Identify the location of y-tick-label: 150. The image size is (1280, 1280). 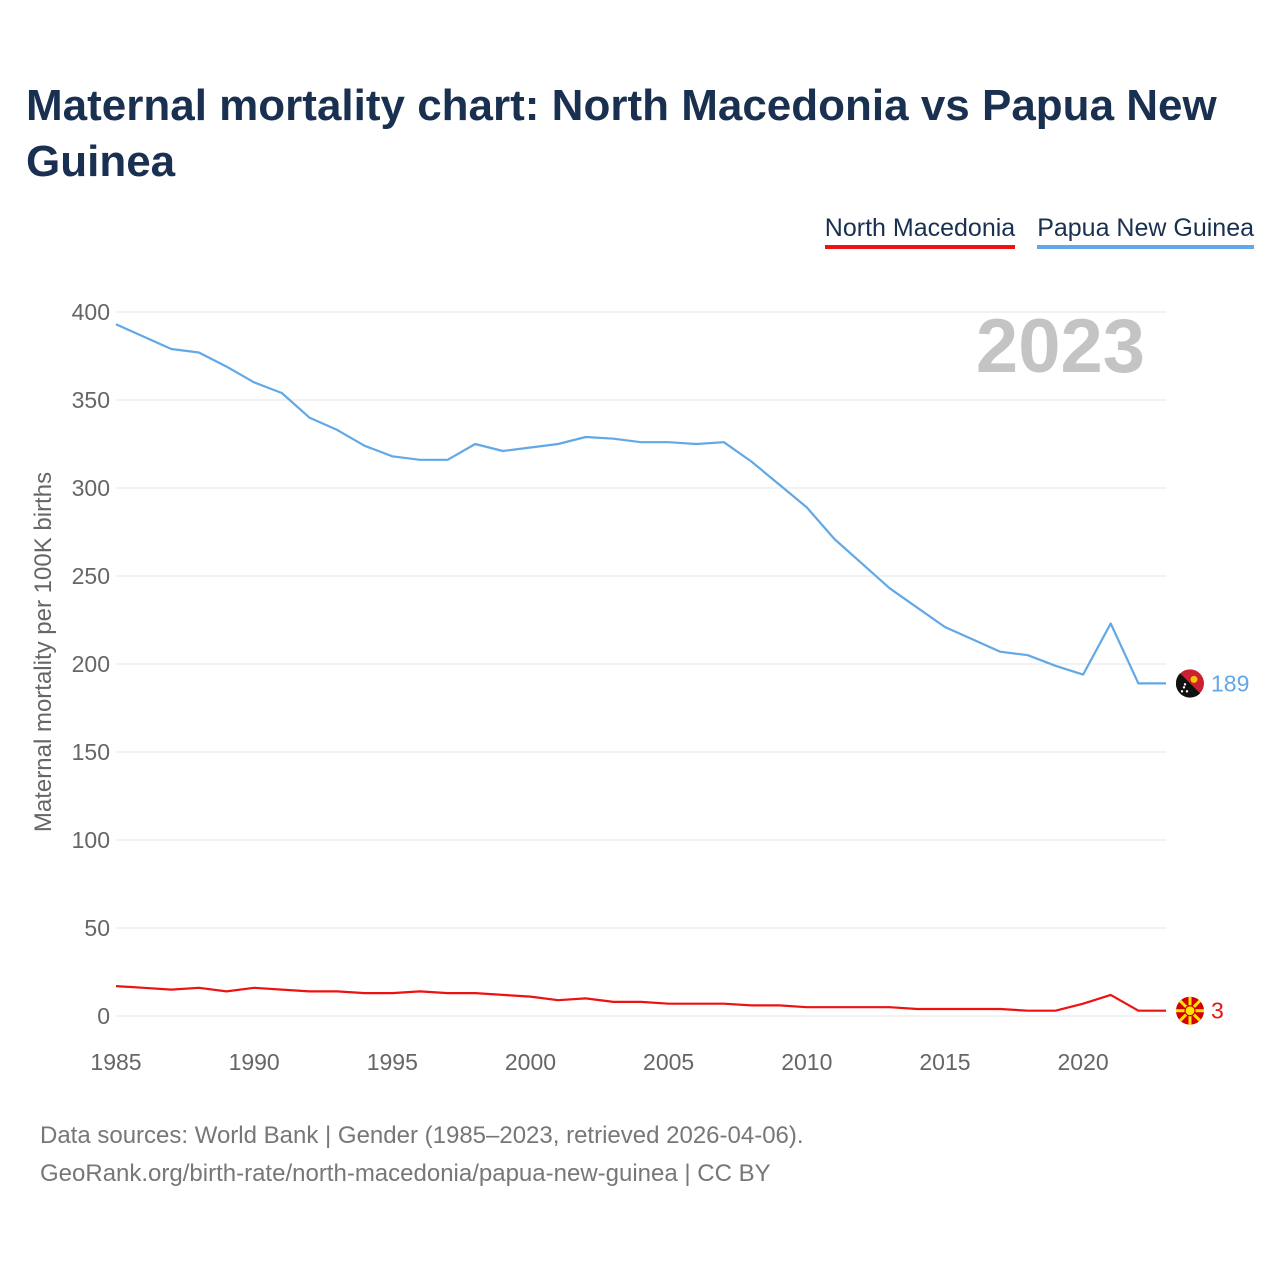
(91, 752).